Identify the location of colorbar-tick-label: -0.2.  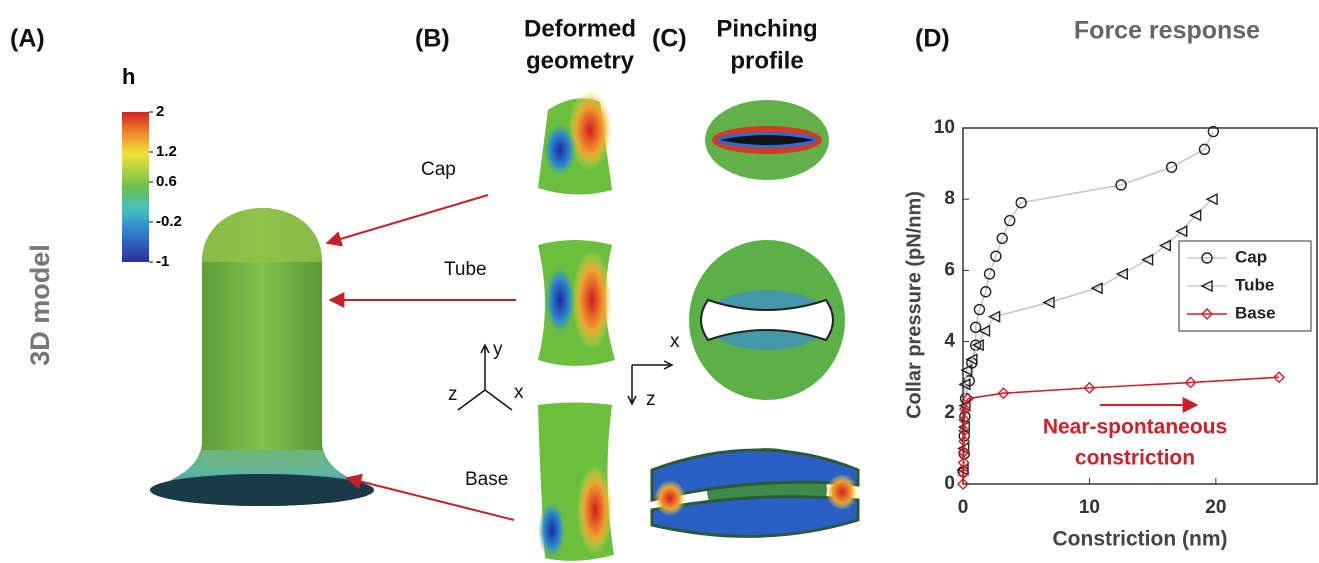
(169, 221).